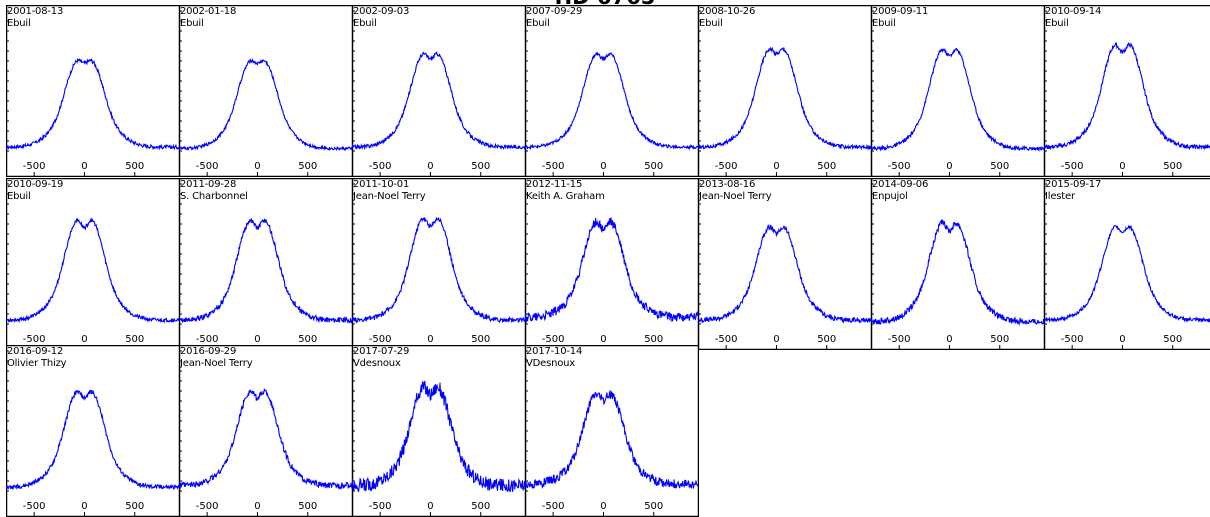  Describe the element at coordinates (1073, 11) in the screenshot. I see `panel-date: 2010-09-14` at that location.